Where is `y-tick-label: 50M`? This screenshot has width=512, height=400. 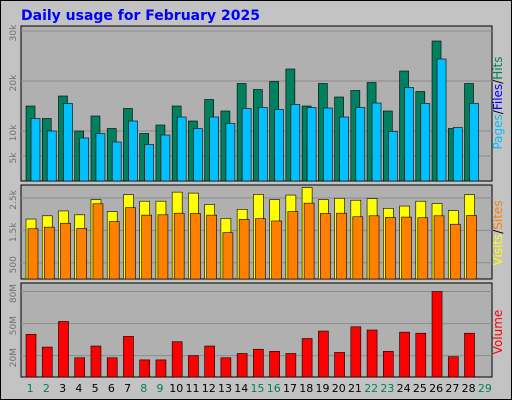 y-tick-label: 50M is located at coordinates (14, 325).